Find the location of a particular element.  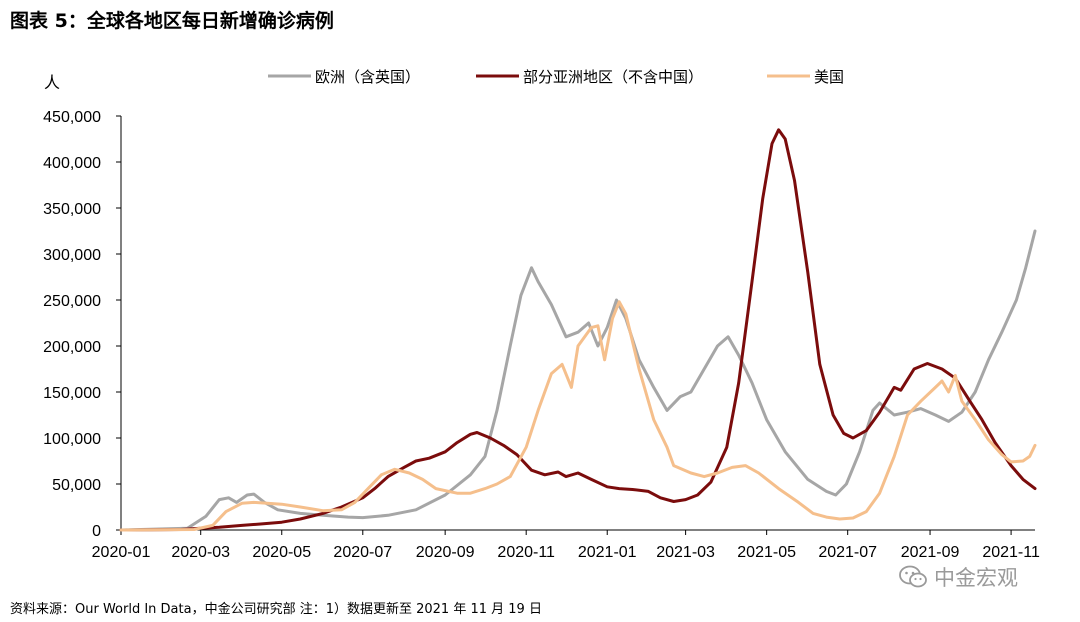

y-tick-label: 350,000 is located at coordinates (72, 209).